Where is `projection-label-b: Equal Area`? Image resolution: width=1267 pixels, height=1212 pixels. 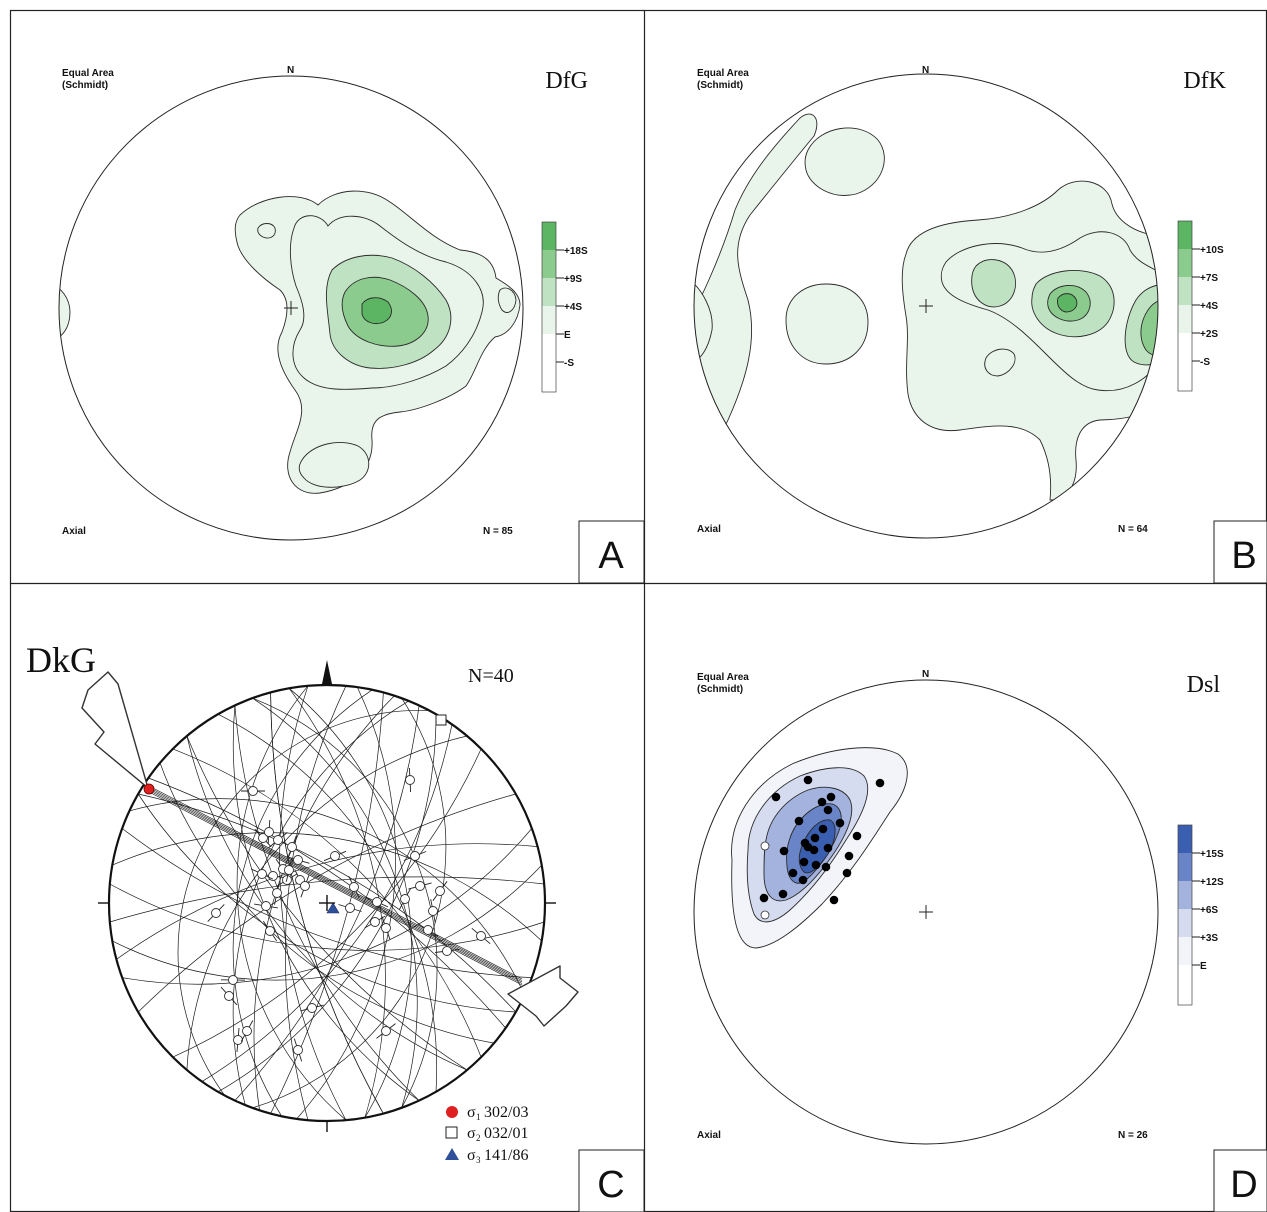
projection-label-b: Equal Area is located at coordinates (723, 73).